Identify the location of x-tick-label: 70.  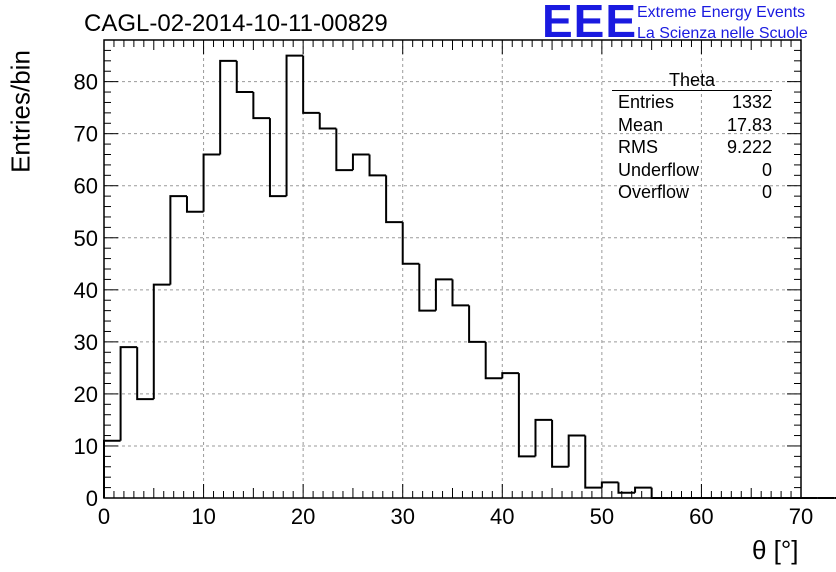
(801, 516).